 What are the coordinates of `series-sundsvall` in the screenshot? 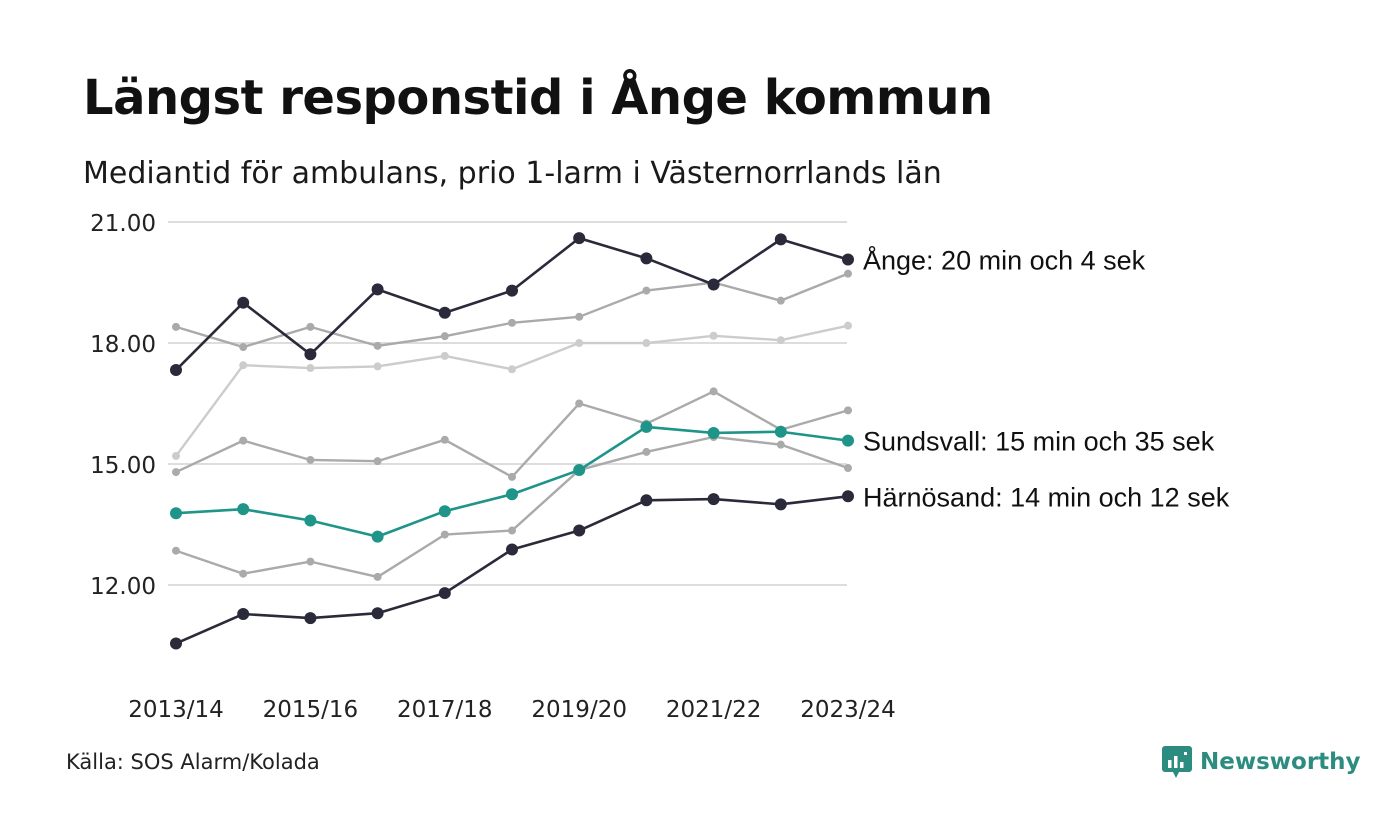 It's located at (512, 481).